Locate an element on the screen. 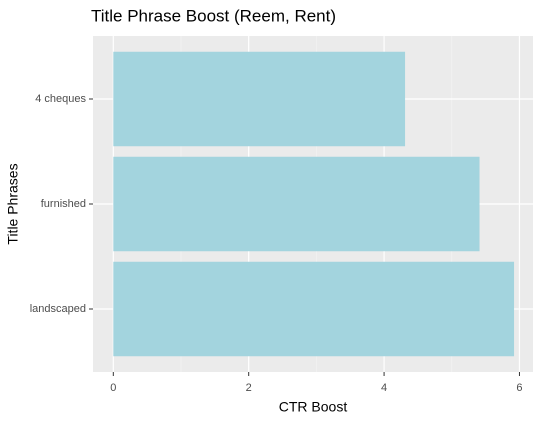 The height and width of the screenshot is (422, 542). y-tick-label: furnished is located at coordinates (63, 204).